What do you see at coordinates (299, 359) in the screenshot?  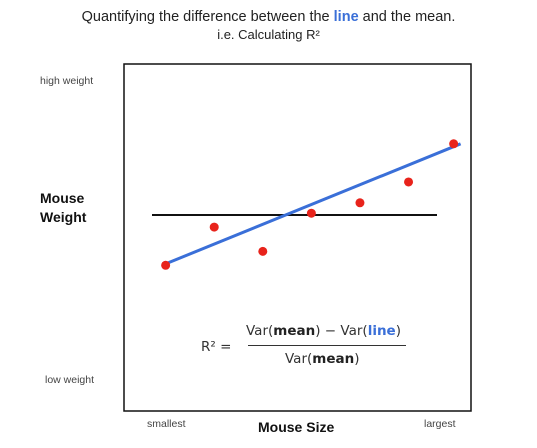 I see `den-var-open: Var(` at bounding box center [299, 359].